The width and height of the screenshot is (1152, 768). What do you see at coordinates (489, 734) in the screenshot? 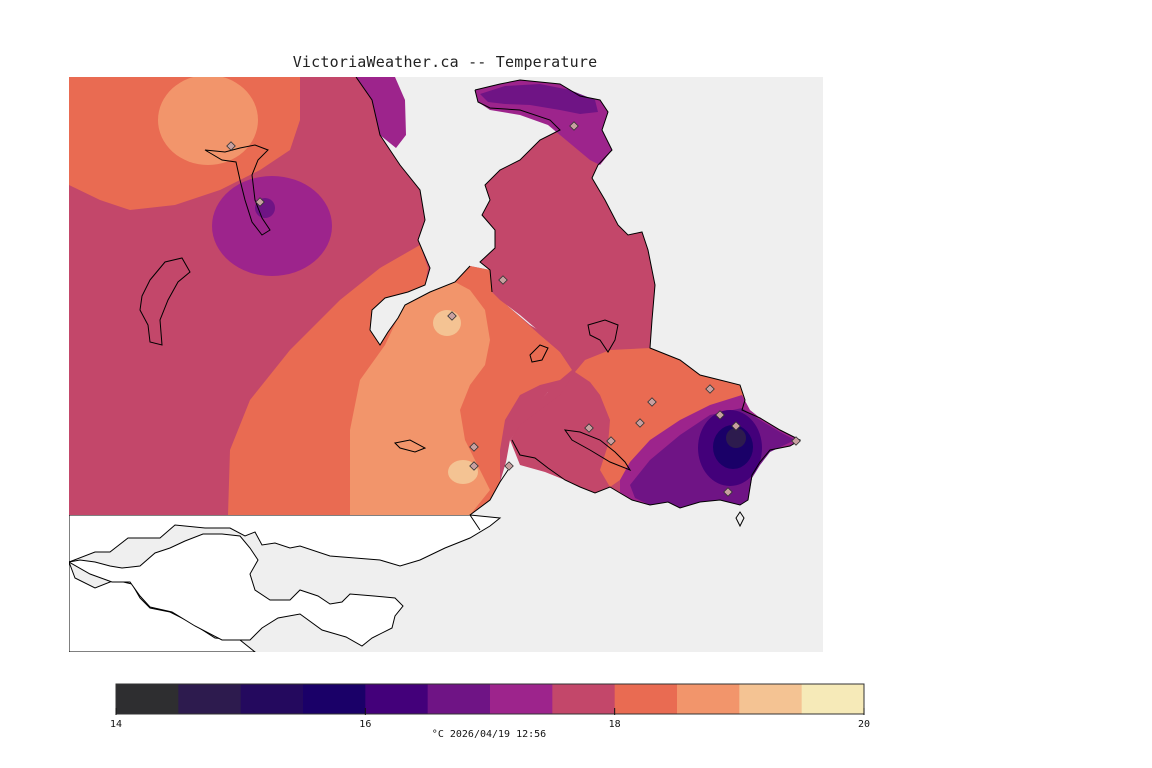
I see `legend-caption: °C 2026/04/19 12:56` at bounding box center [489, 734].